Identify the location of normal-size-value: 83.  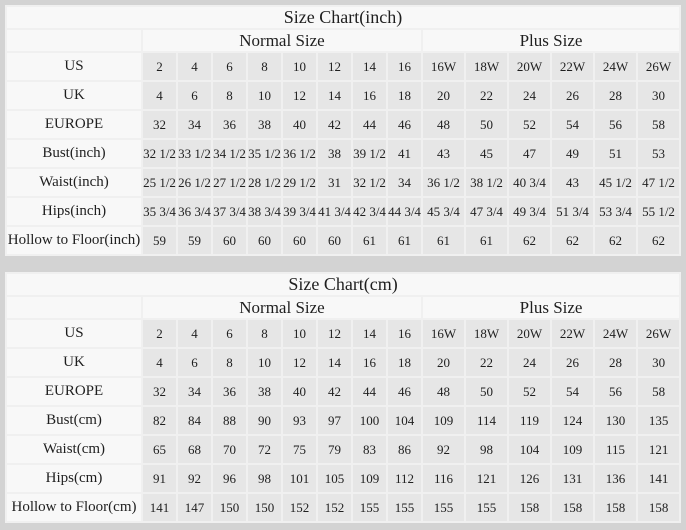
(369, 449).